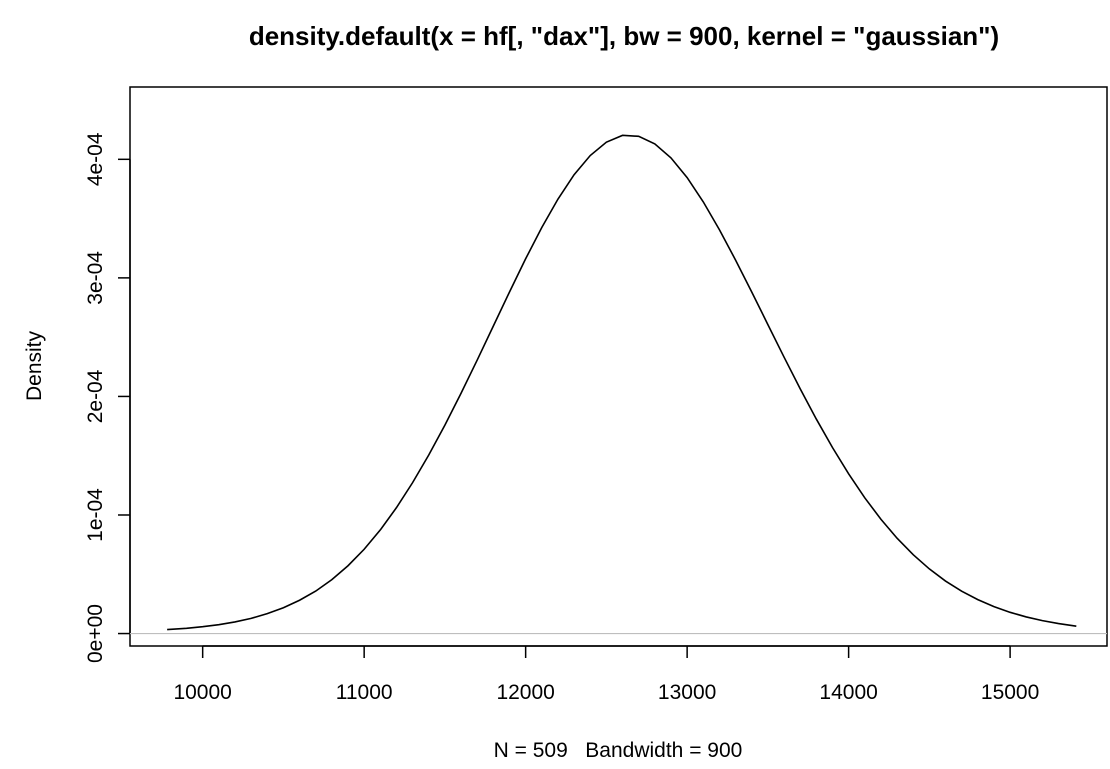 Image resolution: width=1110 pixels, height=769 pixels. I want to click on y-tick-label: 1e-04, so click(95, 515).